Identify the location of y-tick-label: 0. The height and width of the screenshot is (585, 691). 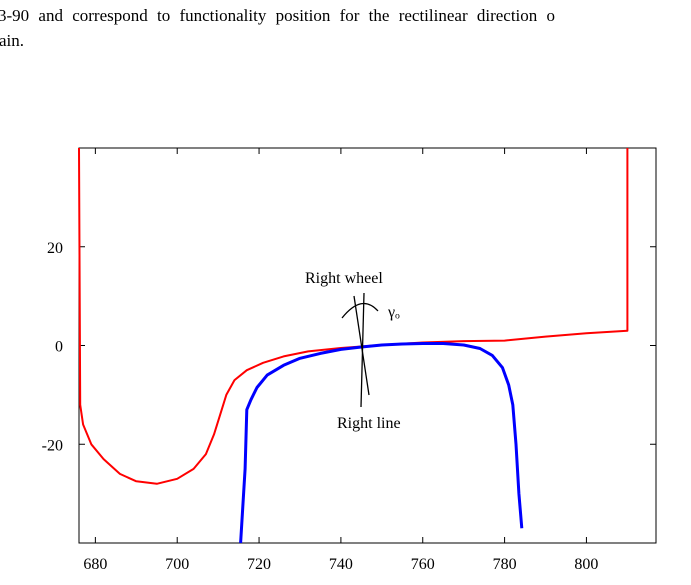
(59, 347).